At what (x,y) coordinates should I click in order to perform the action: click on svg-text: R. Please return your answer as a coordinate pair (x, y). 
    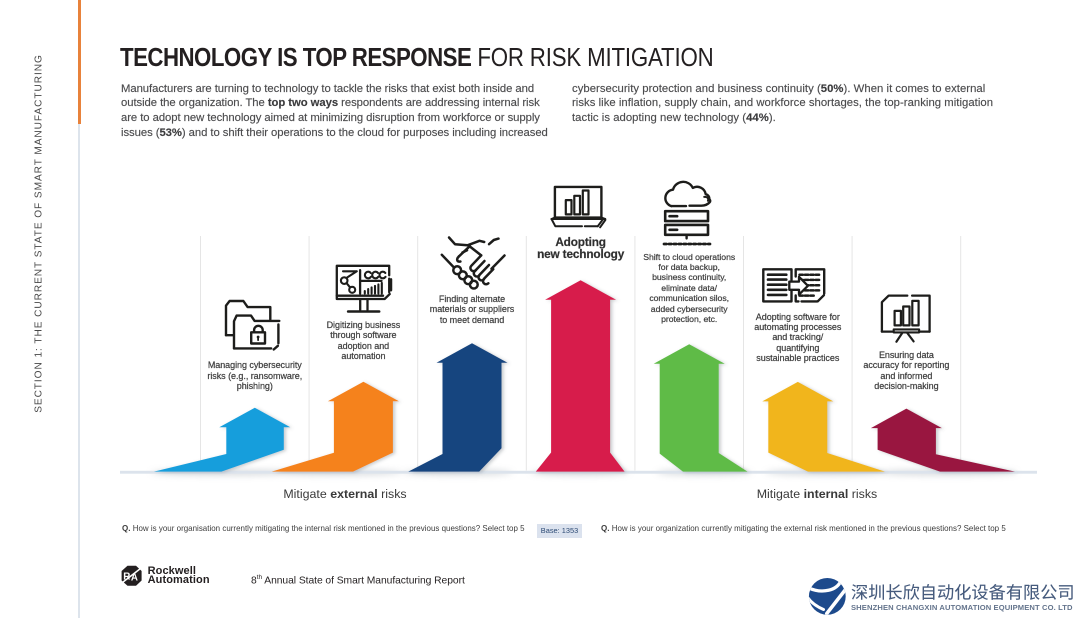
    Looking at the image, I should click on (126, 577).